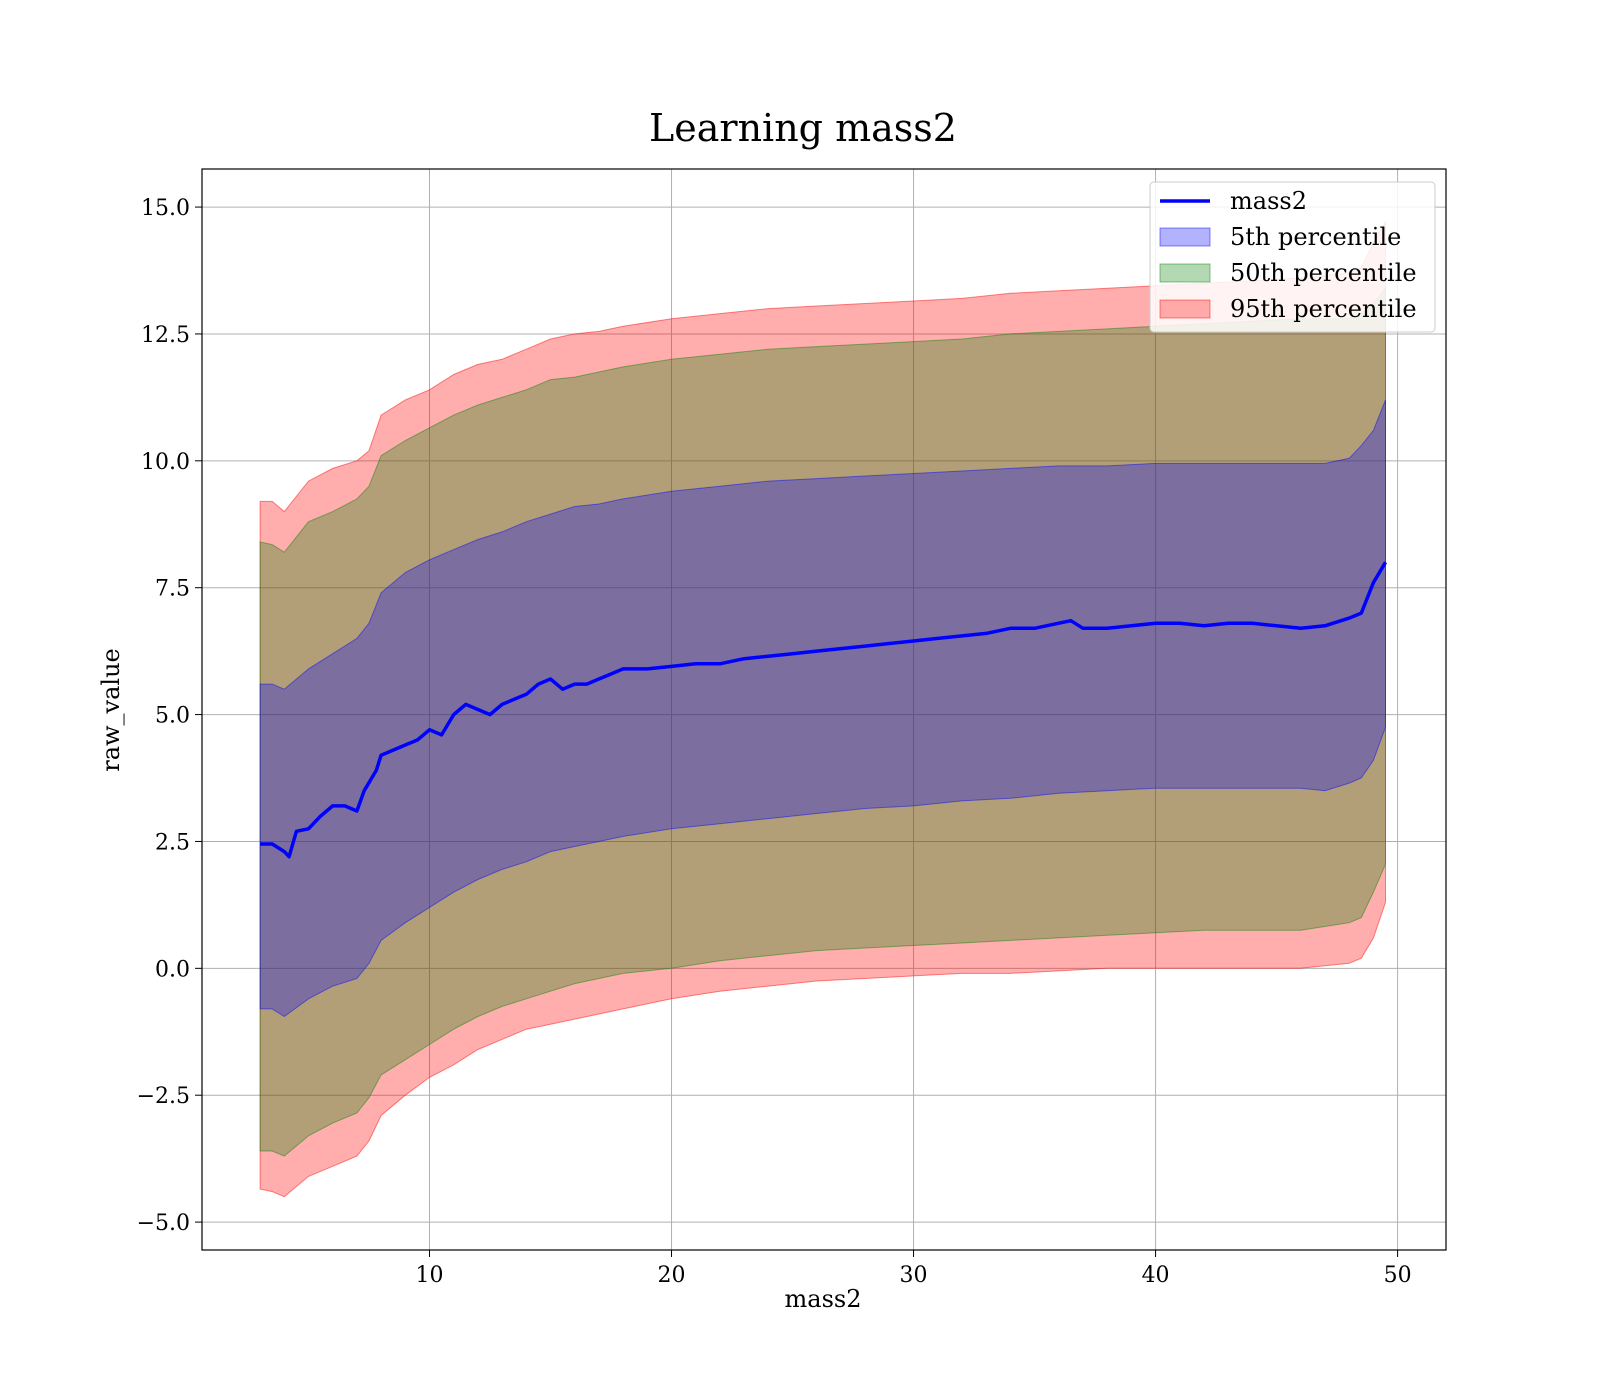 The image size is (1600, 1400). I want to click on x-tick-label: 30, so click(914, 1275).